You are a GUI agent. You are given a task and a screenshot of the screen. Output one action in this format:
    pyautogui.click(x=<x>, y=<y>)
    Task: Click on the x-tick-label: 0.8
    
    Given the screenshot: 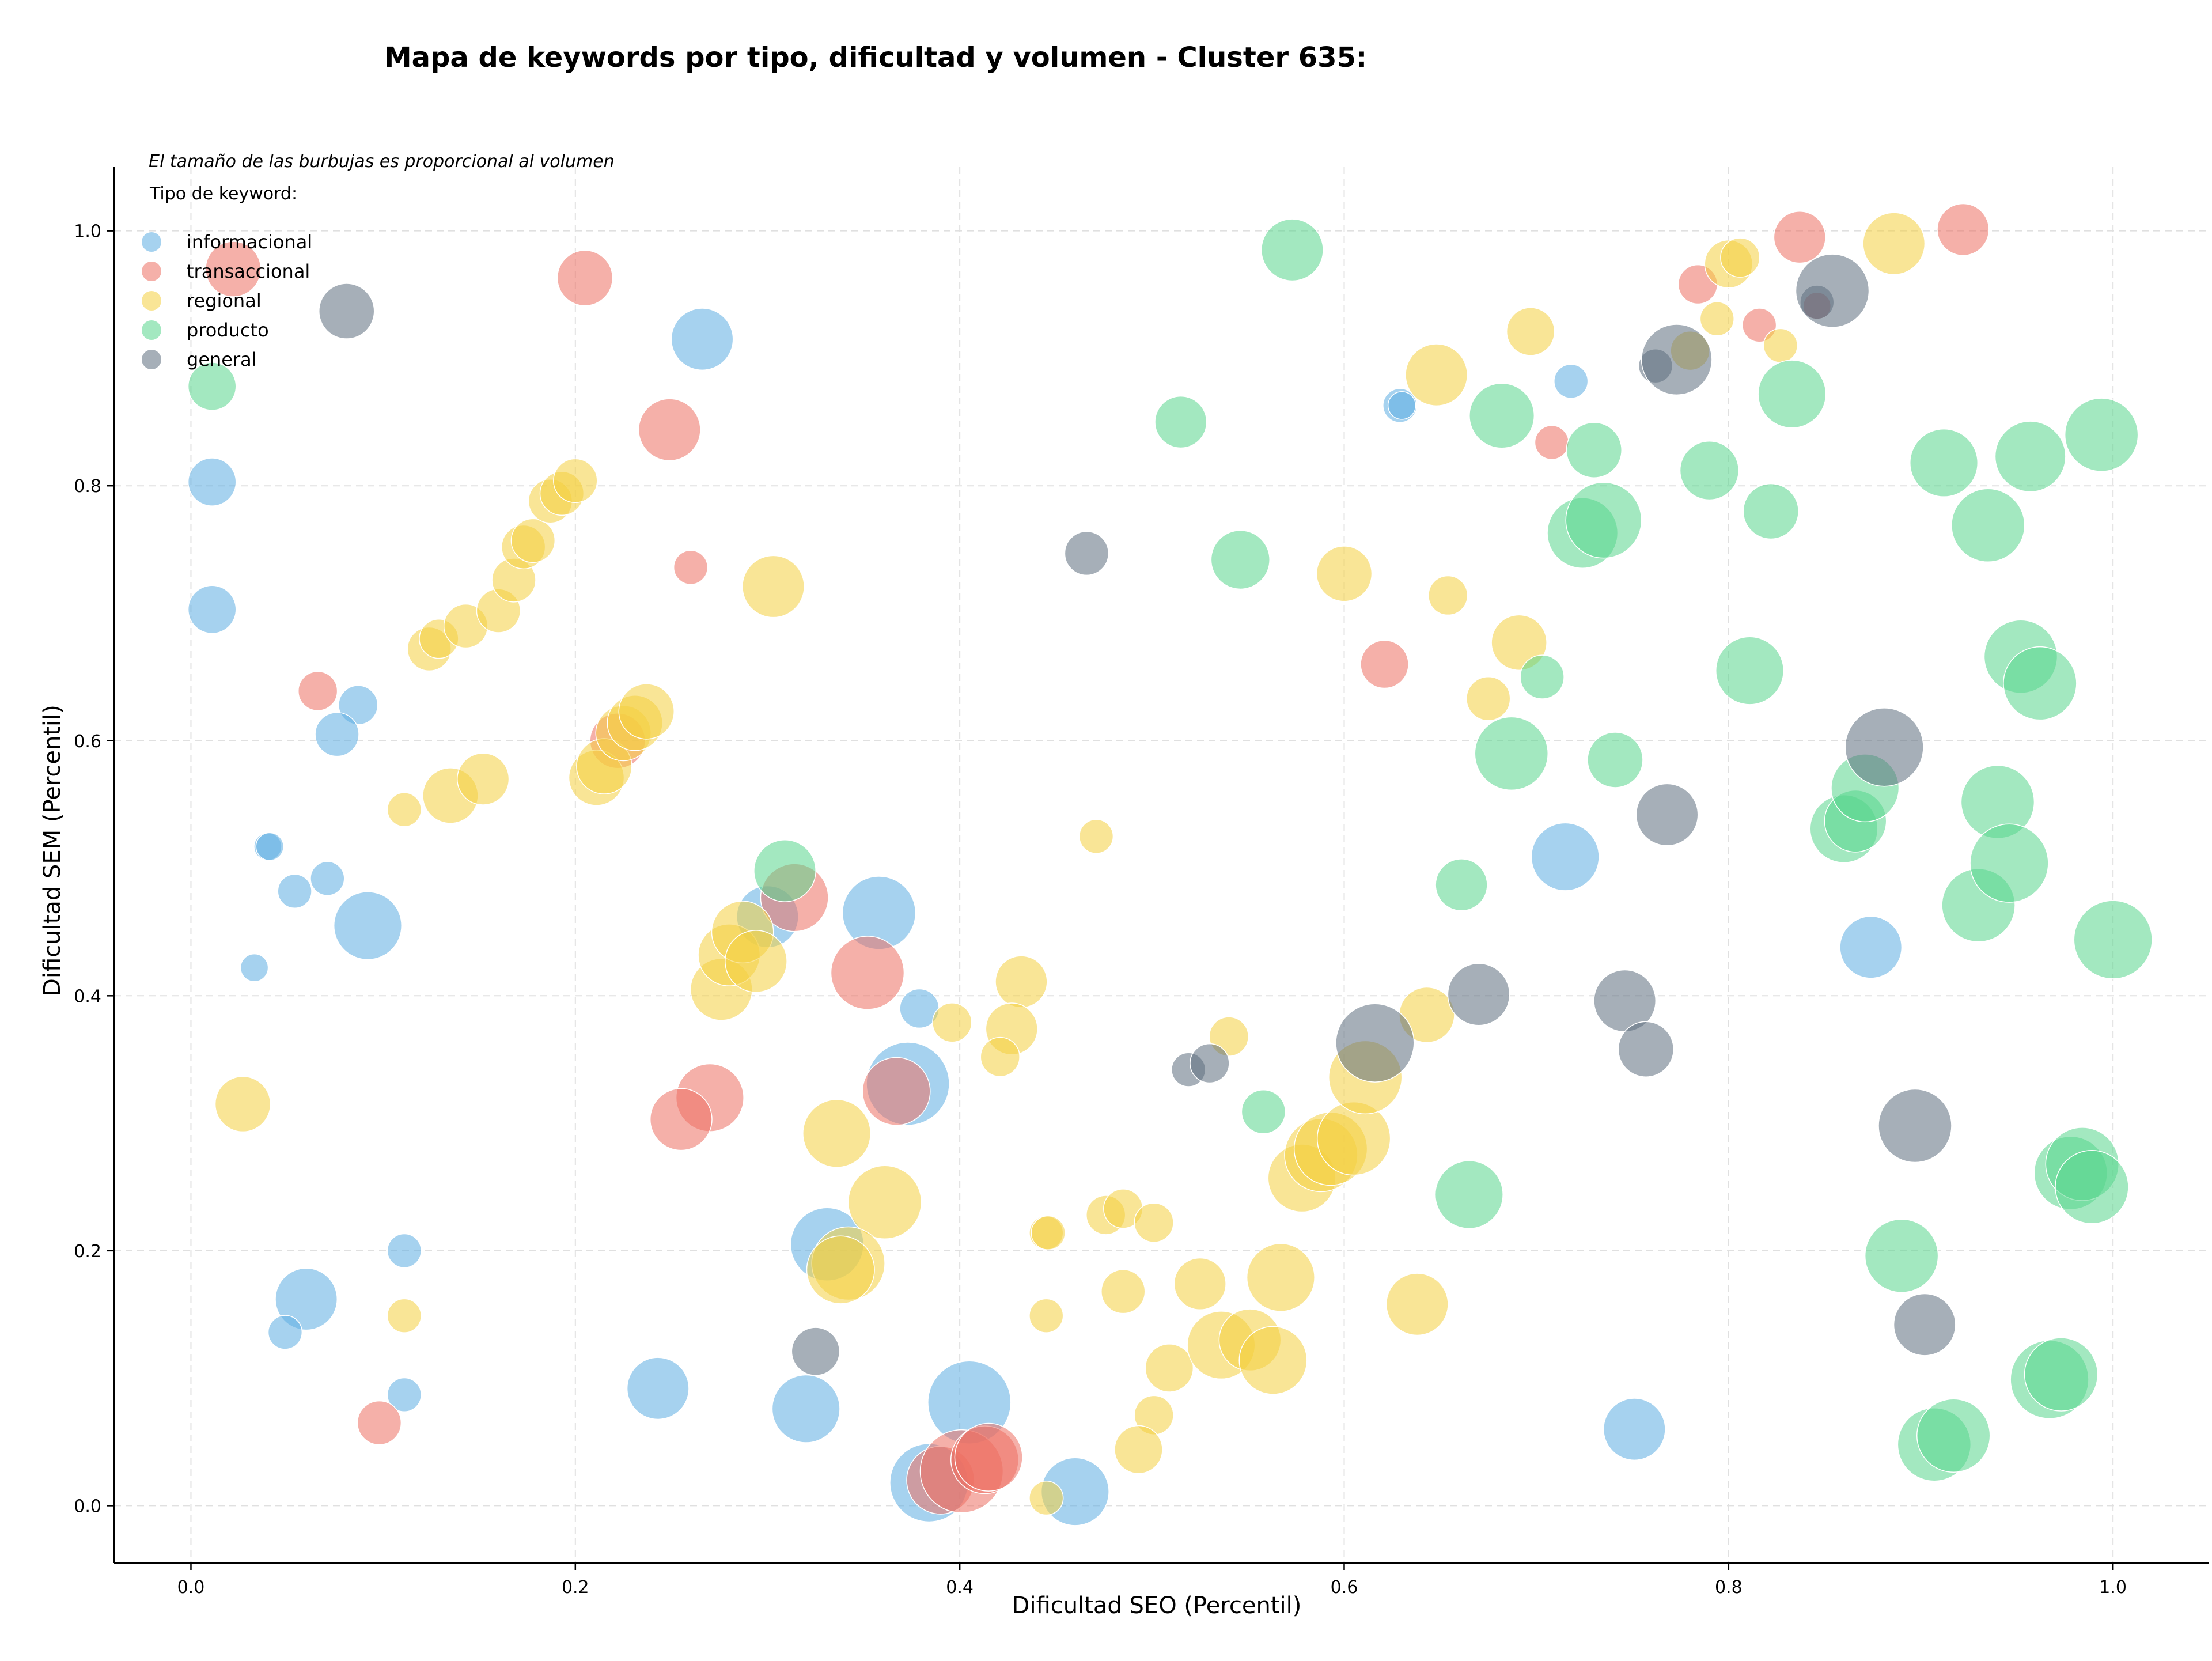 What is the action you would take?
    pyautogui.click(x=1729, y=1587)
    